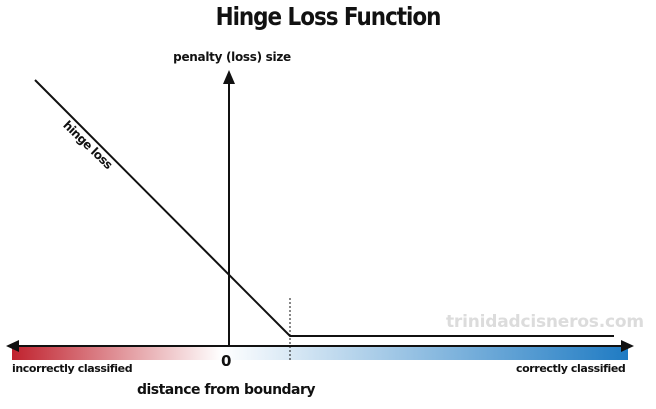  What do you see at coordinates (232, 57) in the screenshot?
I see `y-axis-label: penalty (loss) size` at bounding box center [232, 57].